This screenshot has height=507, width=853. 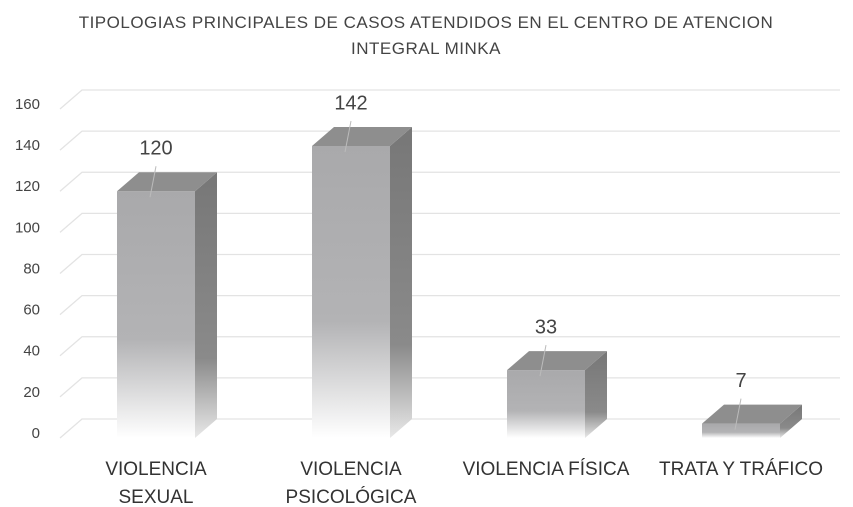 What do you see at coordinates (351, 483) in the screenshot?
I see `x-tick-label: VIOLENCIA PSICOLÓGICA` at bounding box center [351, 483].